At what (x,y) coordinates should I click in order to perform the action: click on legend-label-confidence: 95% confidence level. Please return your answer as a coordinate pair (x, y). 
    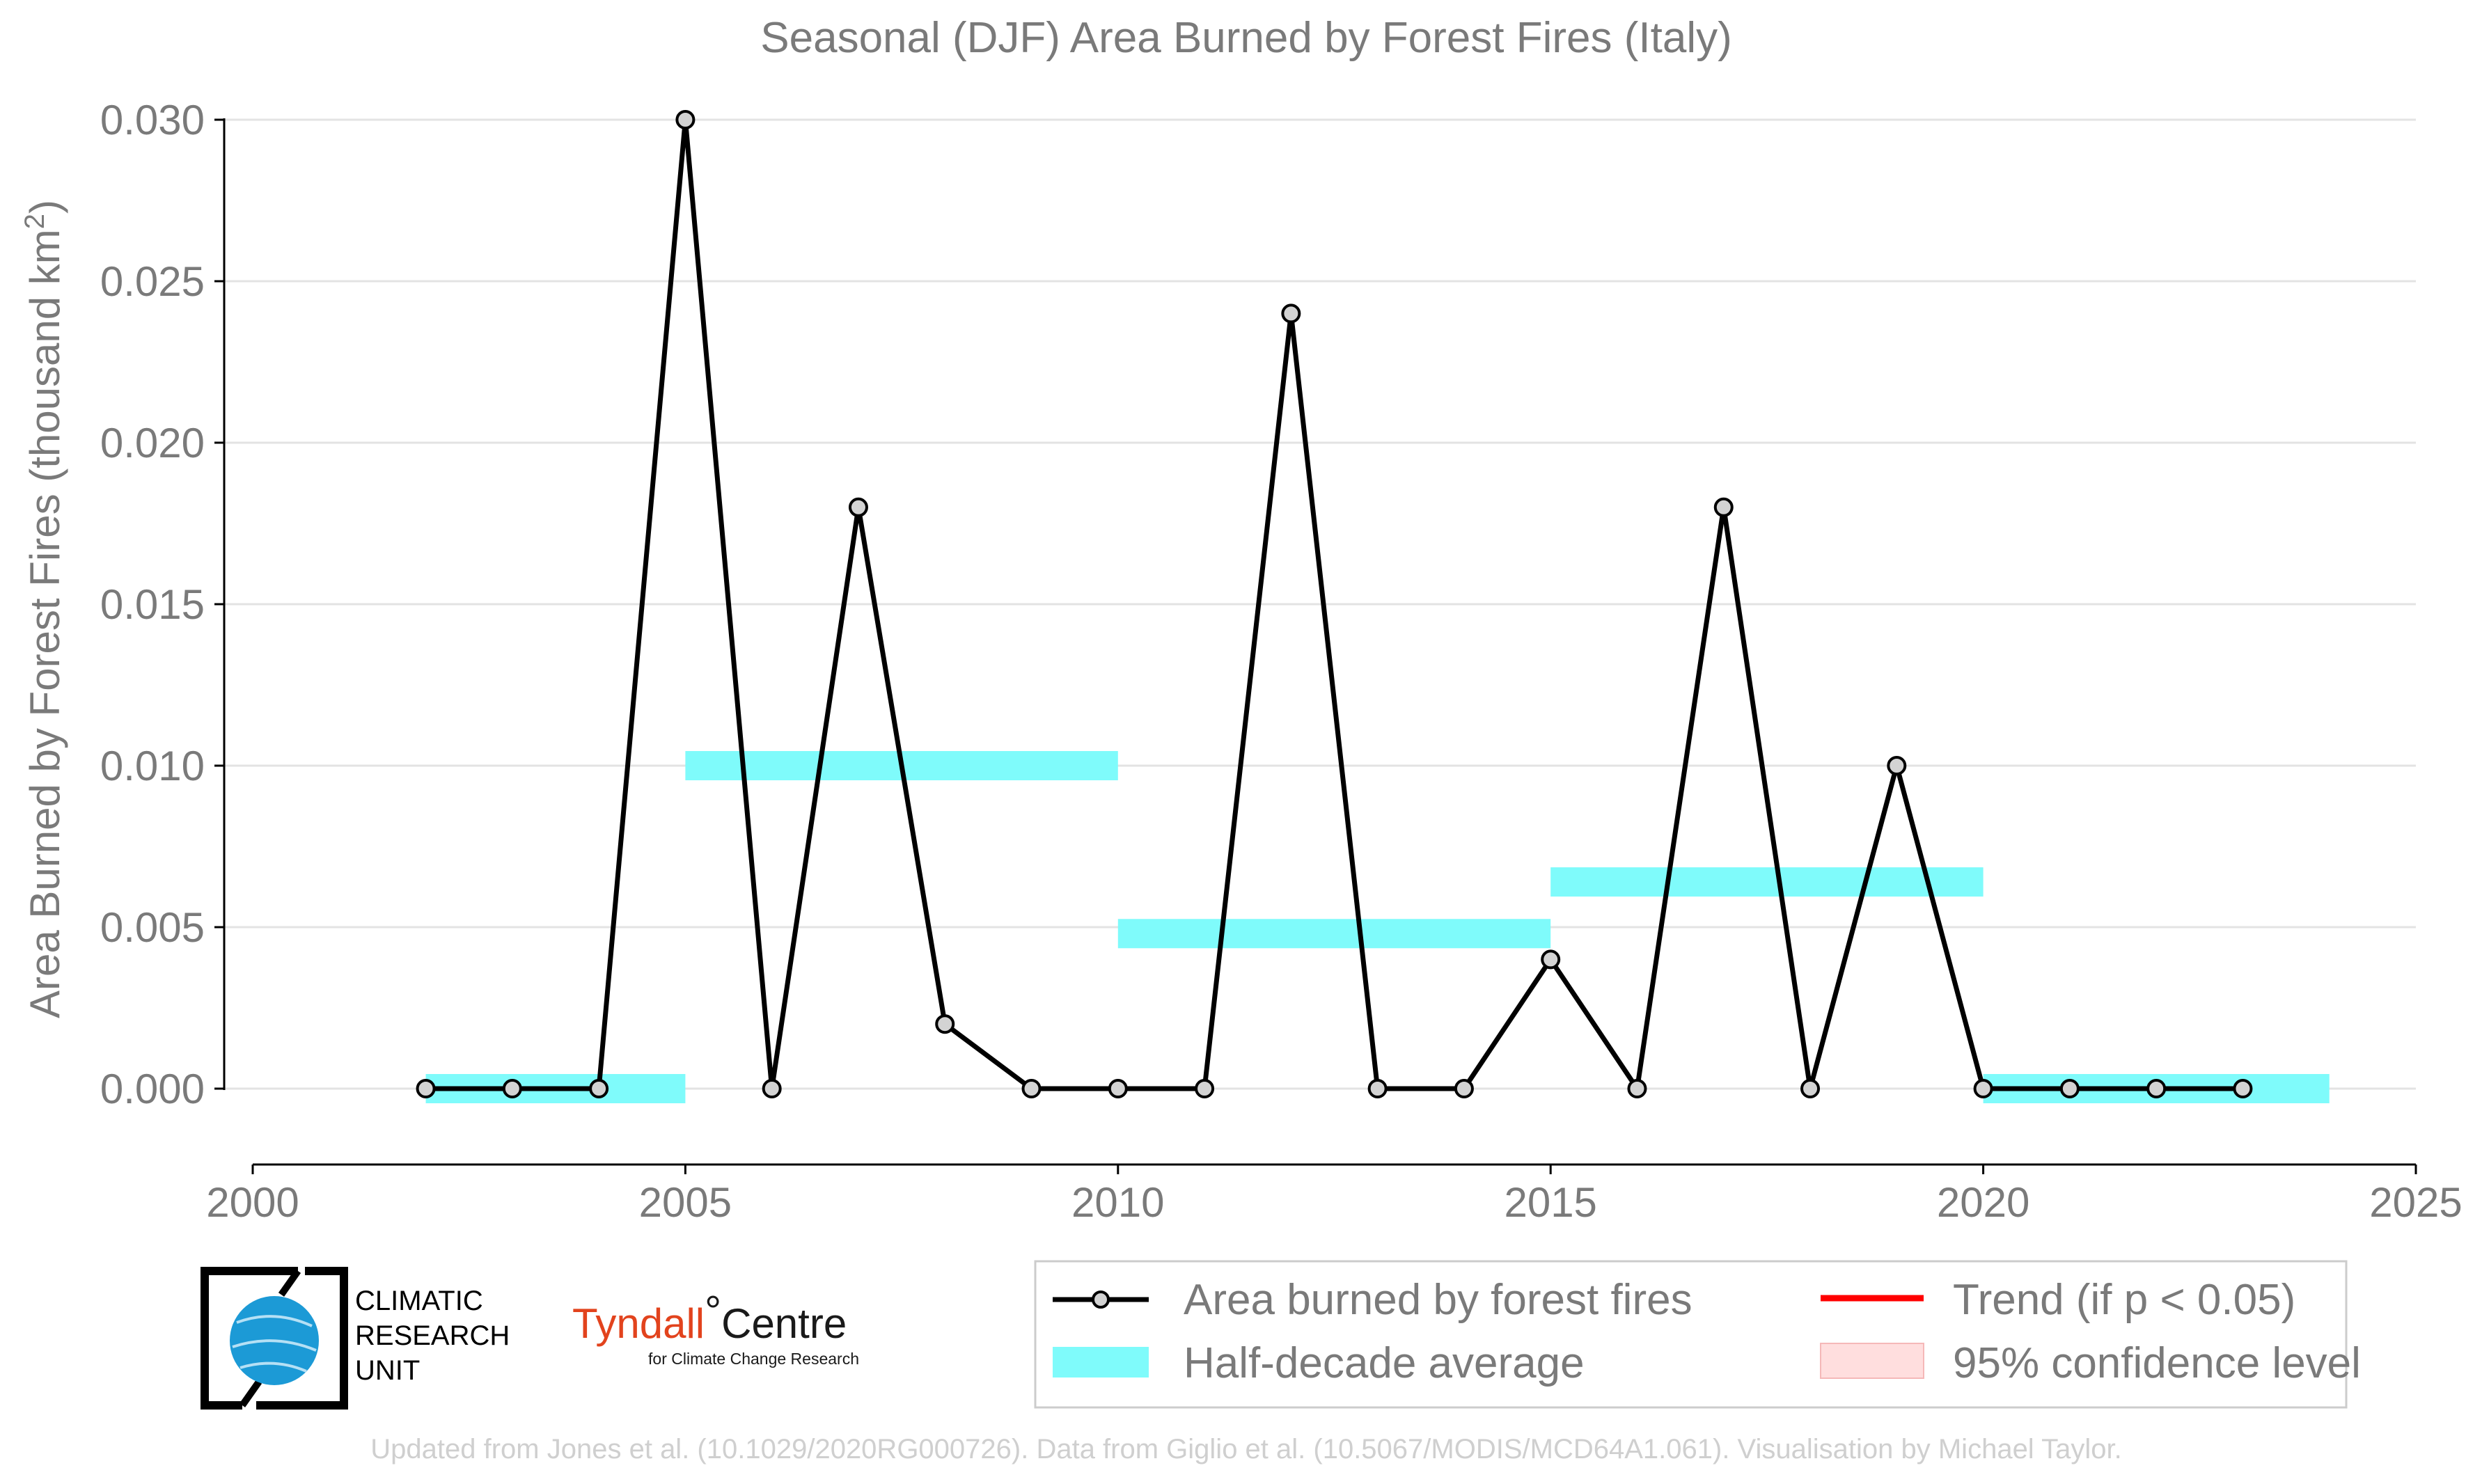
    Looking at the image, I should click on (2157, 1363).